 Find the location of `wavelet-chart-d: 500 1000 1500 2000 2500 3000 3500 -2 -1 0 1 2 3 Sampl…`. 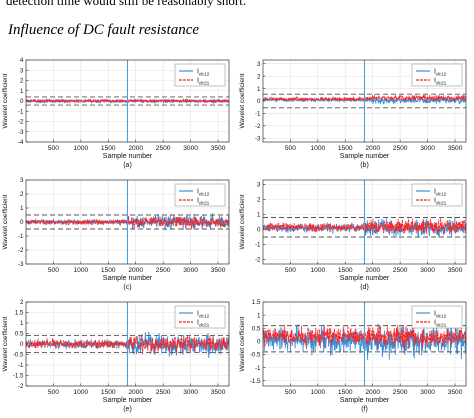

wavelet-chart-d: 500 1000 1500 2000 2500 3000 3500 -2 -1 0 1 2 3 Sampl… is located at coordinates (353, 235).